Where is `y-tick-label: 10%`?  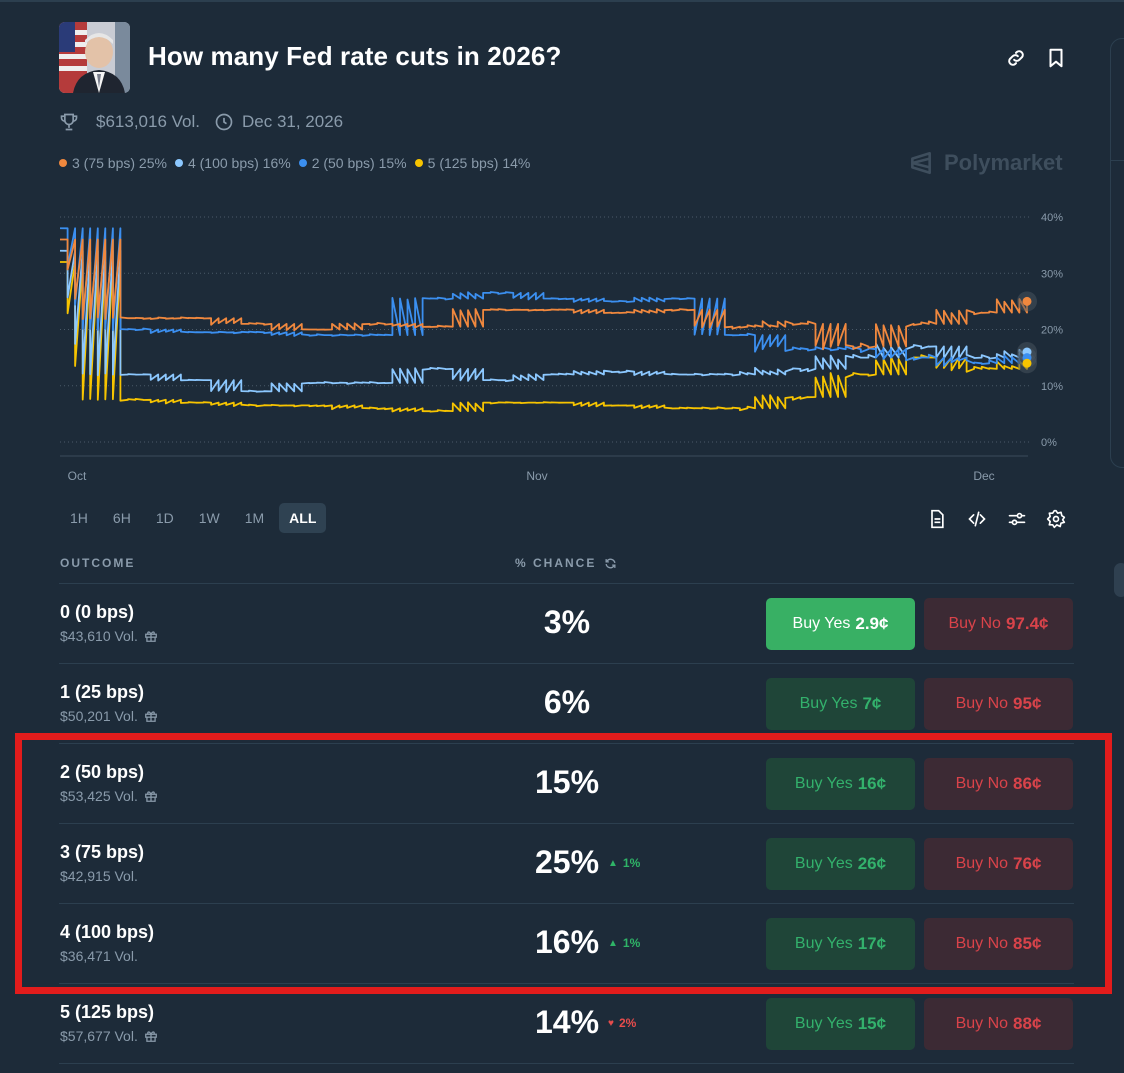
y-tick-label: 10% is located at coordinates (1052, 387).